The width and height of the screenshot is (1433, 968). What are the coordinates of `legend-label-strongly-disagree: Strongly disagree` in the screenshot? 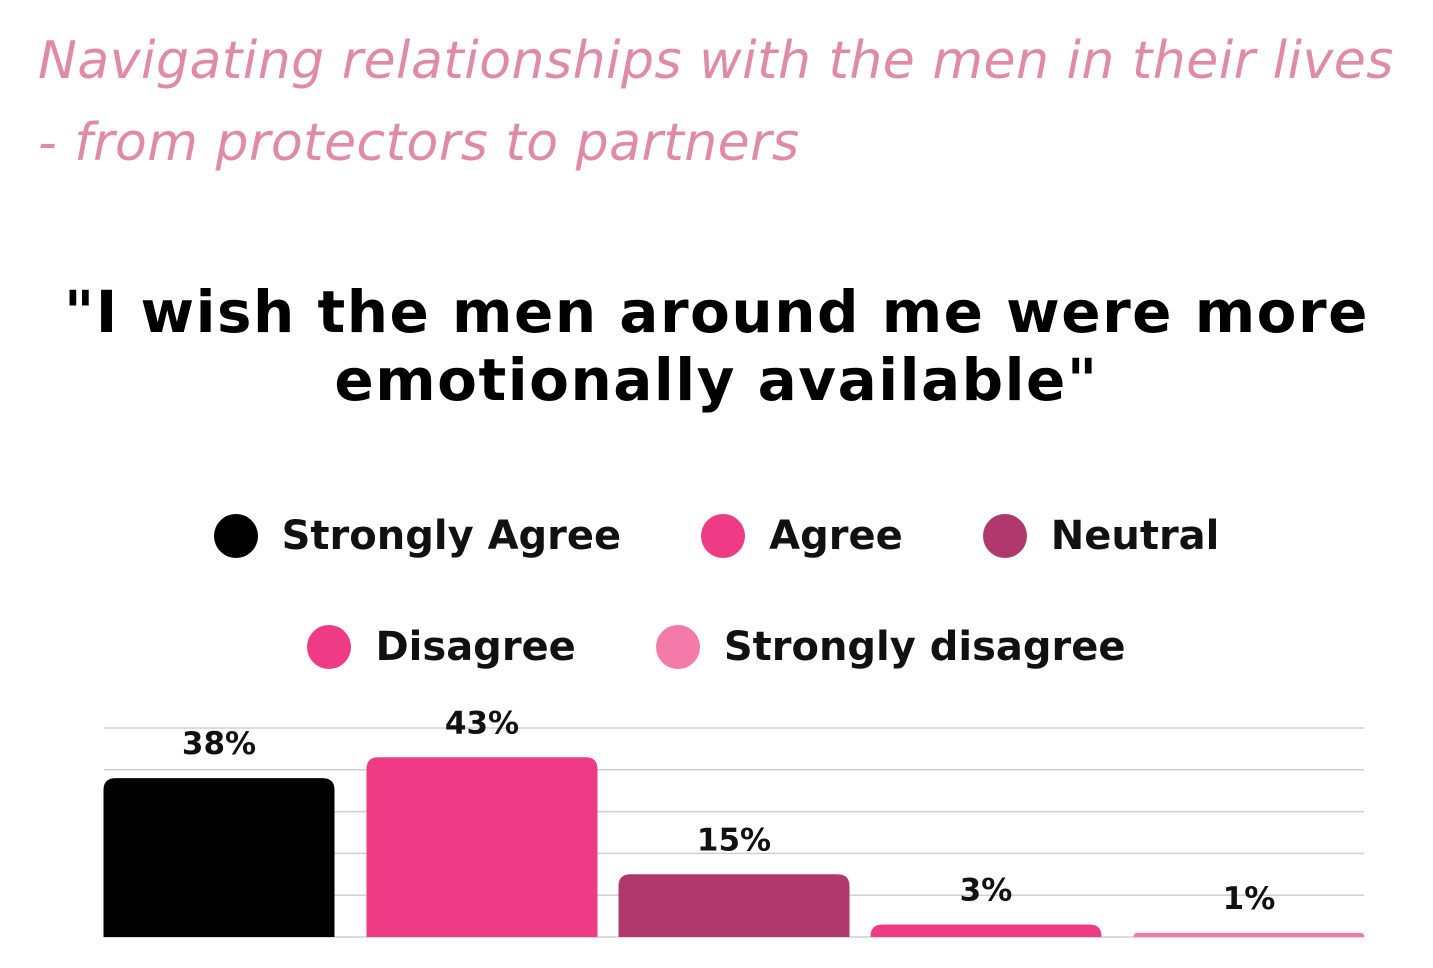 It's located at (924, 647).